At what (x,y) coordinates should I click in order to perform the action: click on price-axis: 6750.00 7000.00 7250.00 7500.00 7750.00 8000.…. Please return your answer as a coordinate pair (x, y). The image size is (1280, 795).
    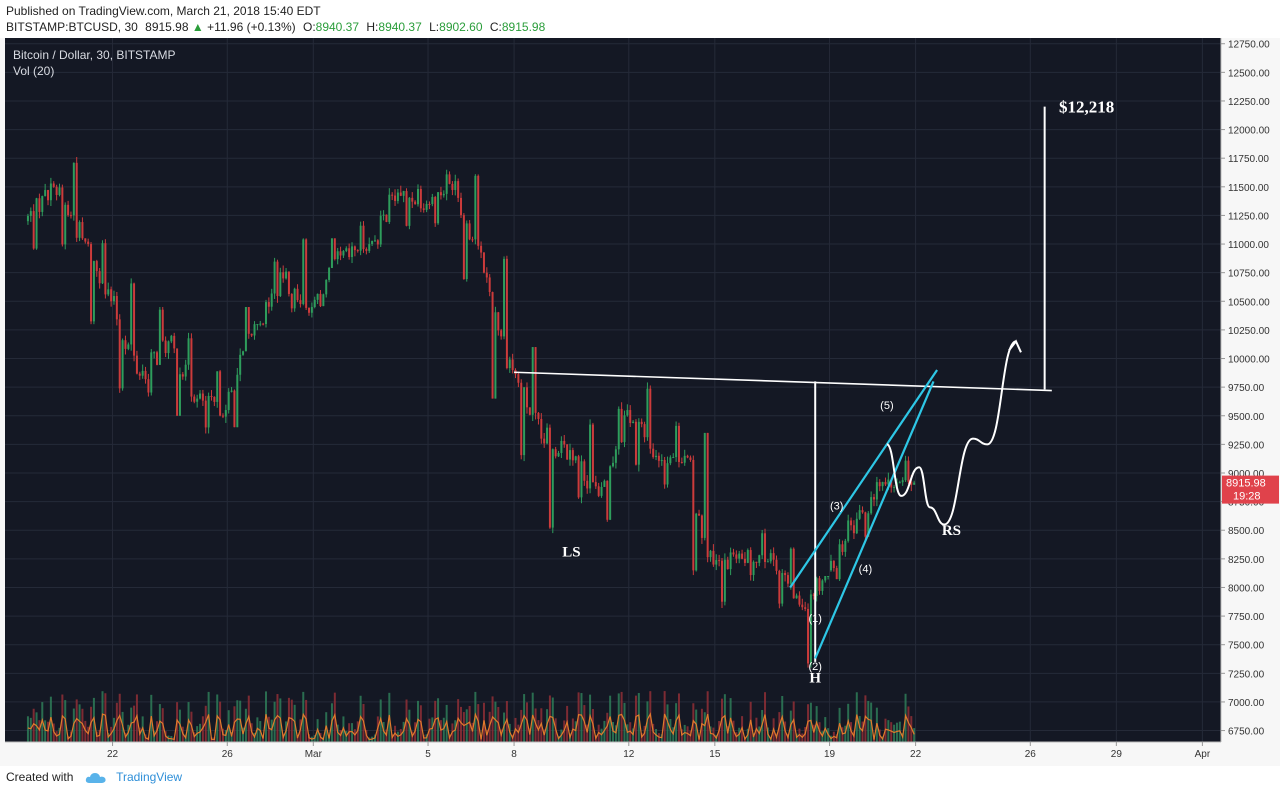
    Looking at the image, I should click on (1245, 390).